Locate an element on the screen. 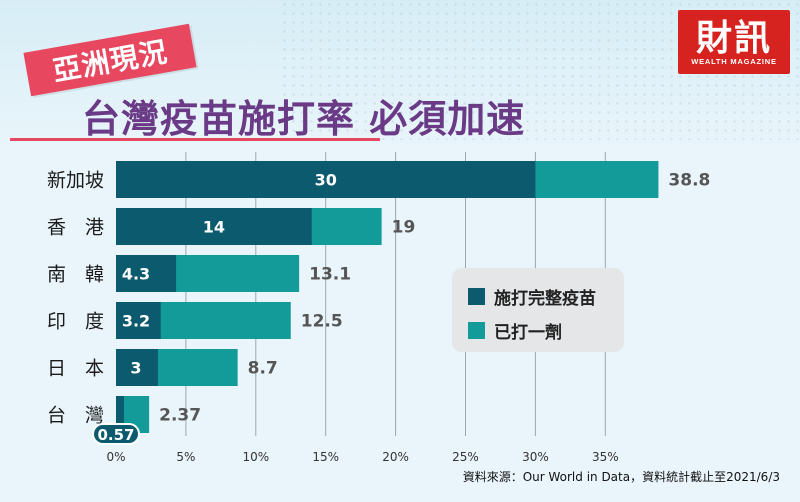 The image size is (800, 502). data-label-full-bubble is located at coordinates (116, 434).